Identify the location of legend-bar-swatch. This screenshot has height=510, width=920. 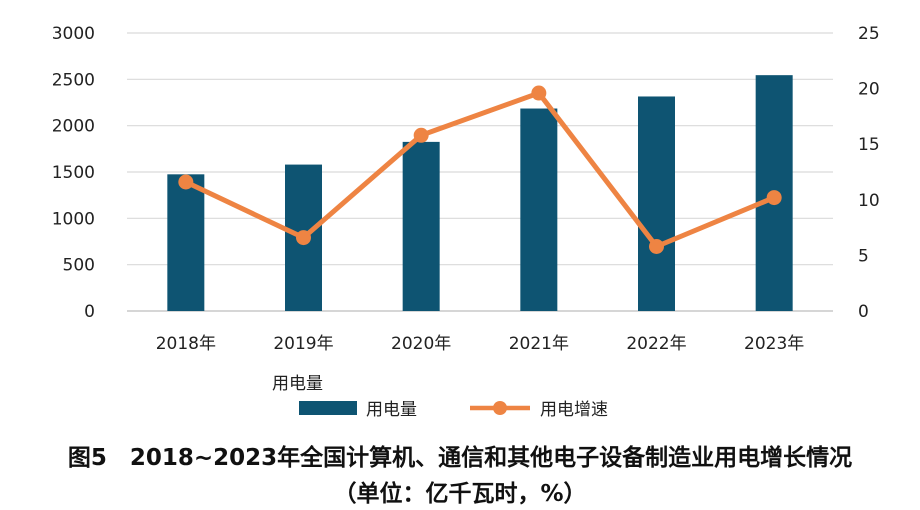
(328, 408).